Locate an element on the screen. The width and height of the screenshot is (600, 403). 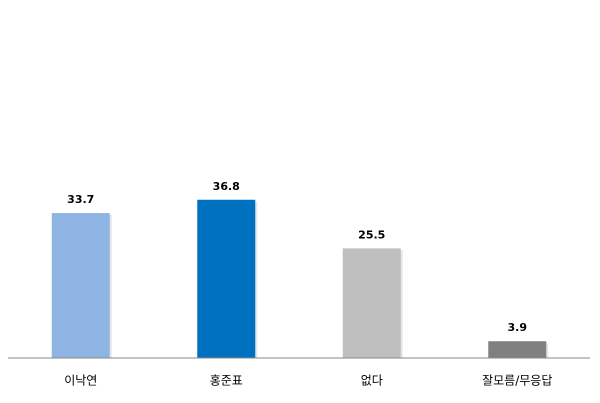
x-tick-label: 홍준표 is located at coordinates (226, 381).